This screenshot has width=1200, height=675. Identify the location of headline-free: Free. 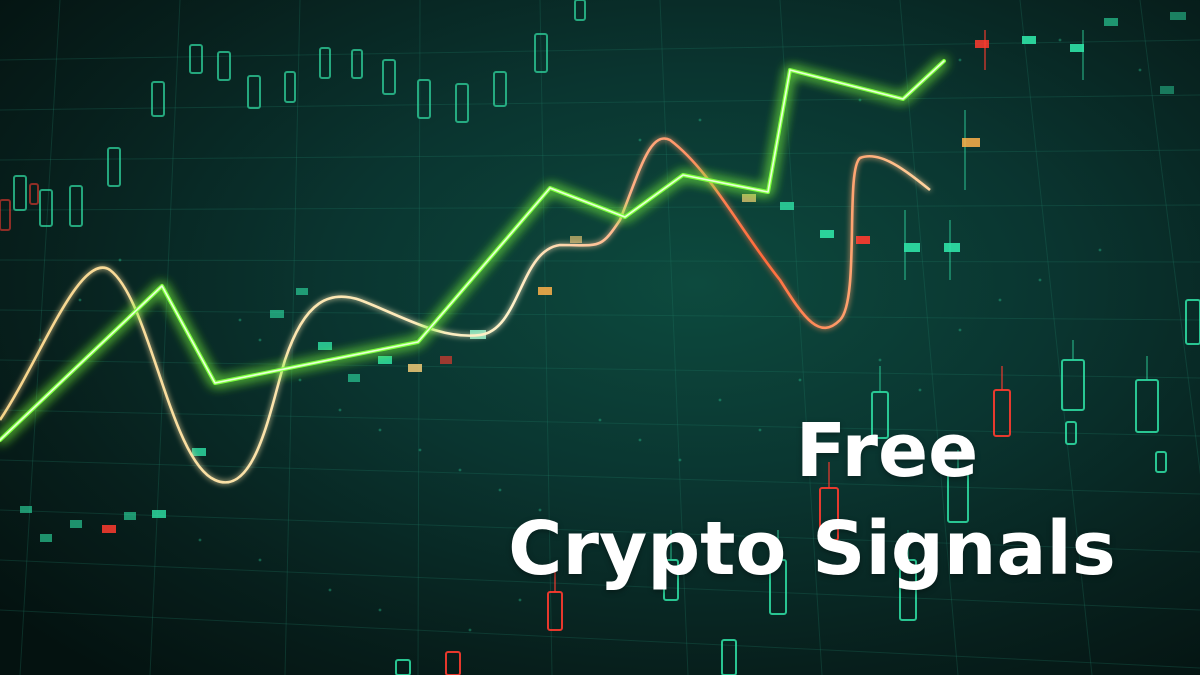
(887, 451).